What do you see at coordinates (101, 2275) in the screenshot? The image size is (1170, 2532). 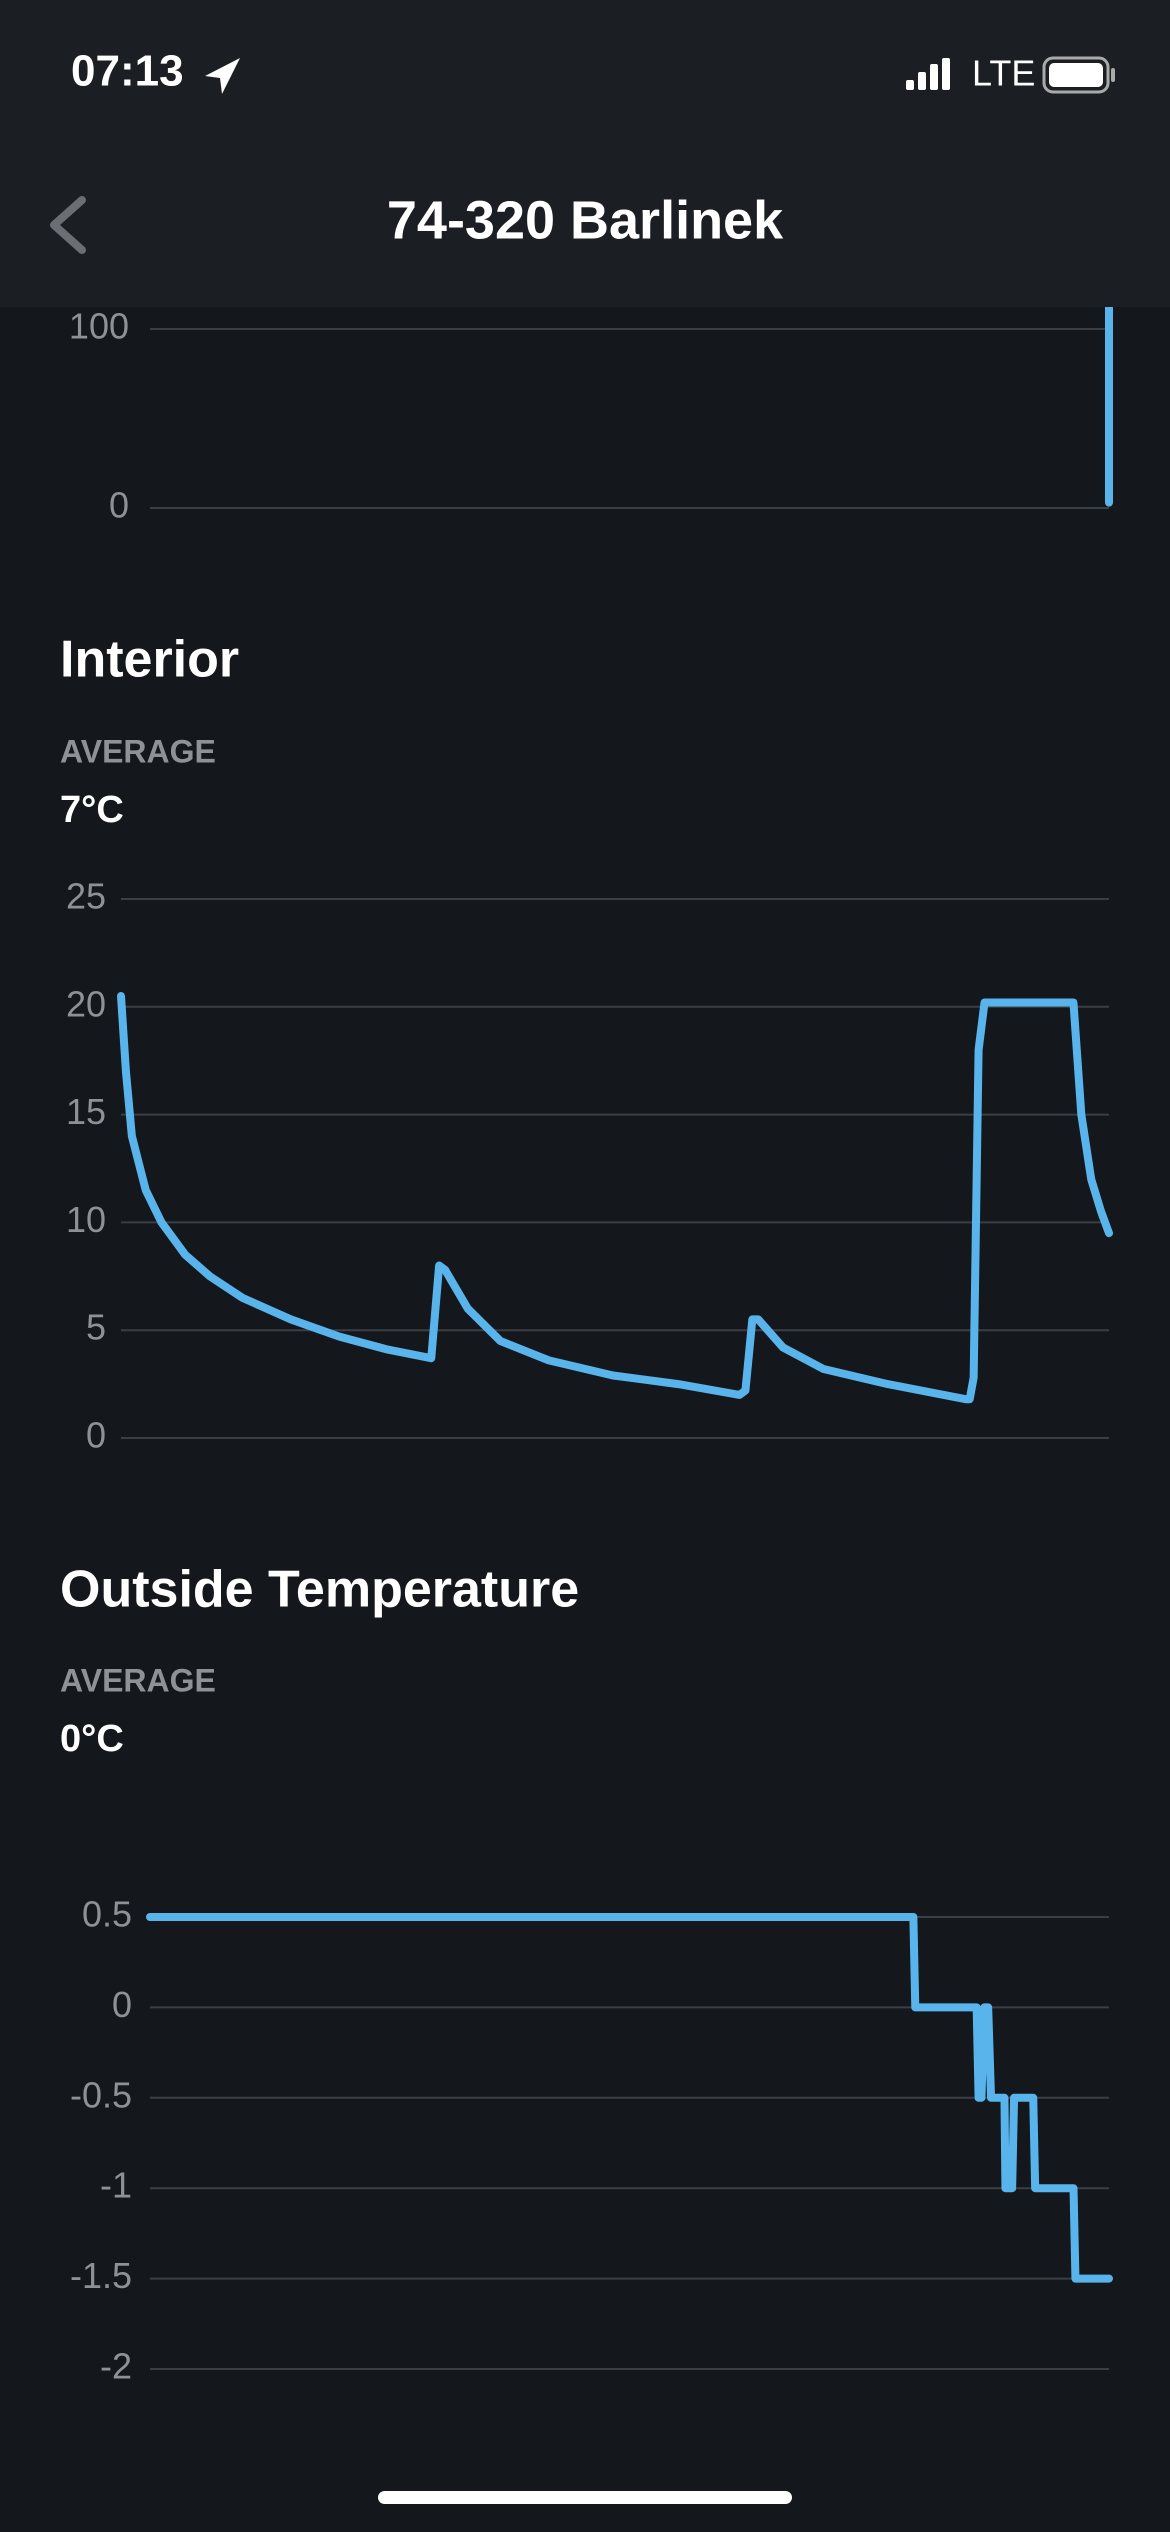 I see `y-tick-label: -1.5` at bounding box center [101, 2275].